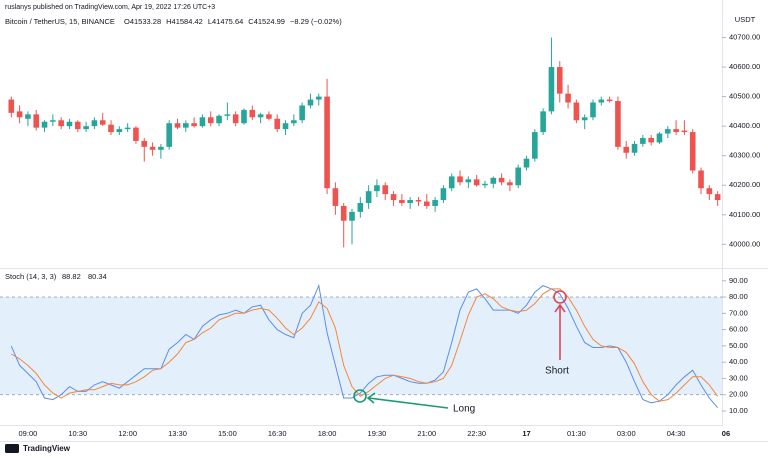  Describe the element at coordinates (408, 403) in the screenshot. I see `long-arrow` at that location.